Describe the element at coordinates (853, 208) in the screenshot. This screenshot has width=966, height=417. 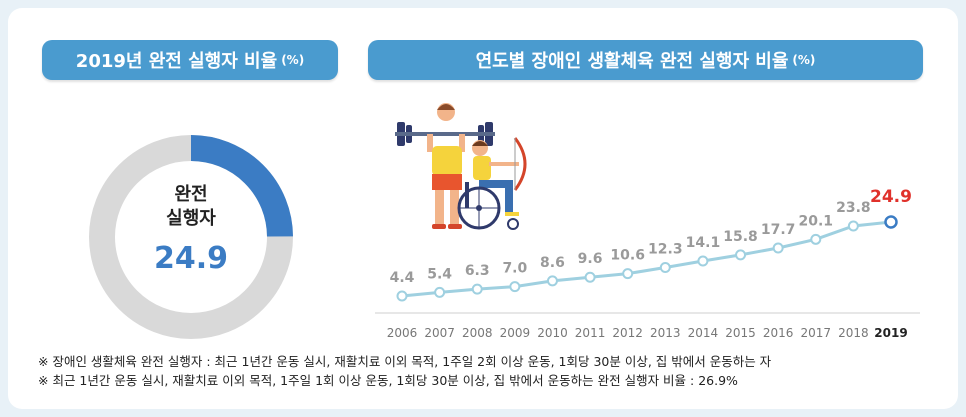
I see `data-label: 23.8` at that location.